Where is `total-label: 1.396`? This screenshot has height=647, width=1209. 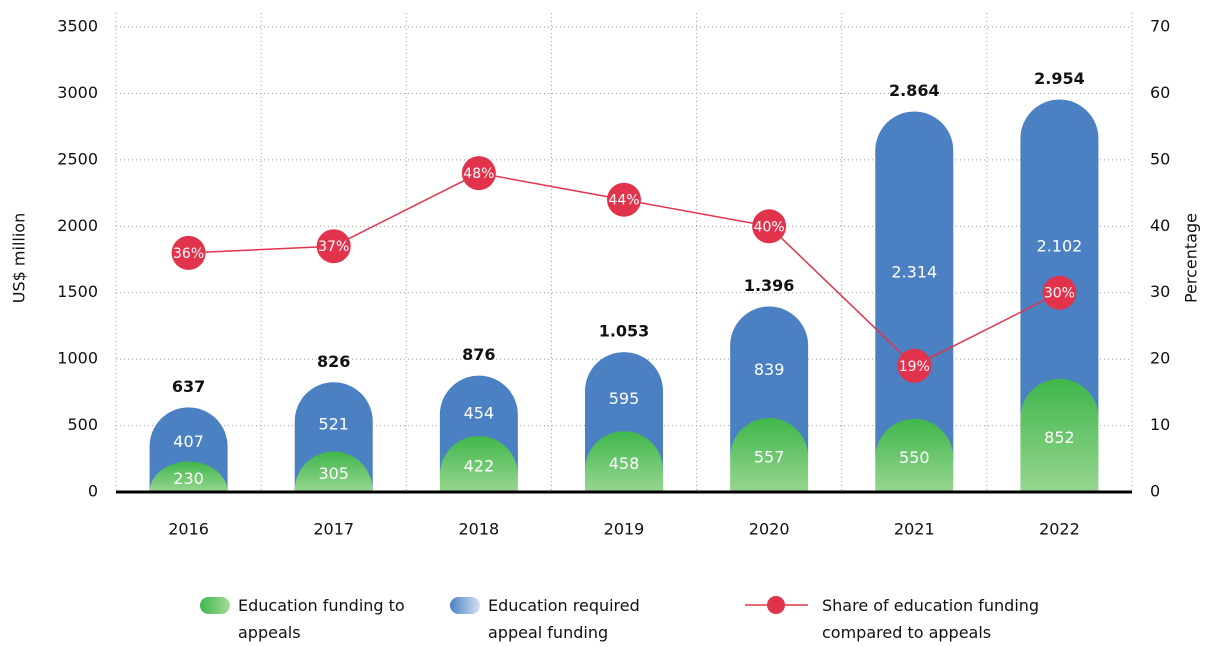
total-label: 1.396 is located at coordinates (769, 285).